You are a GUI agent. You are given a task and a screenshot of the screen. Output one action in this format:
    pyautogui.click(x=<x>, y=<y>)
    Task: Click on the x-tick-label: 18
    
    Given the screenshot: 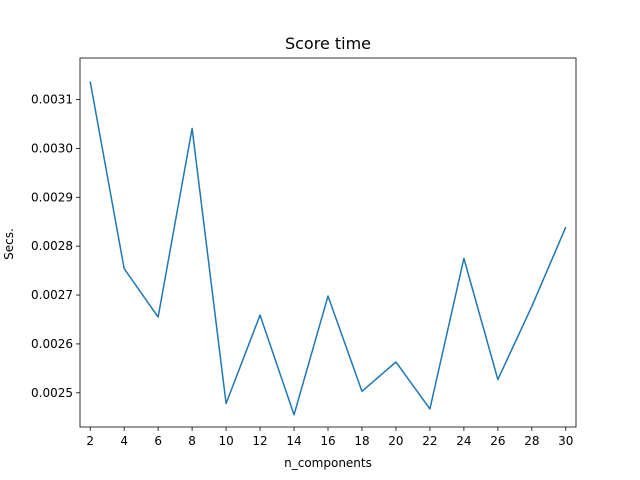 What is the action you would take?
    pyautogui.click(x=361, y=441)
    